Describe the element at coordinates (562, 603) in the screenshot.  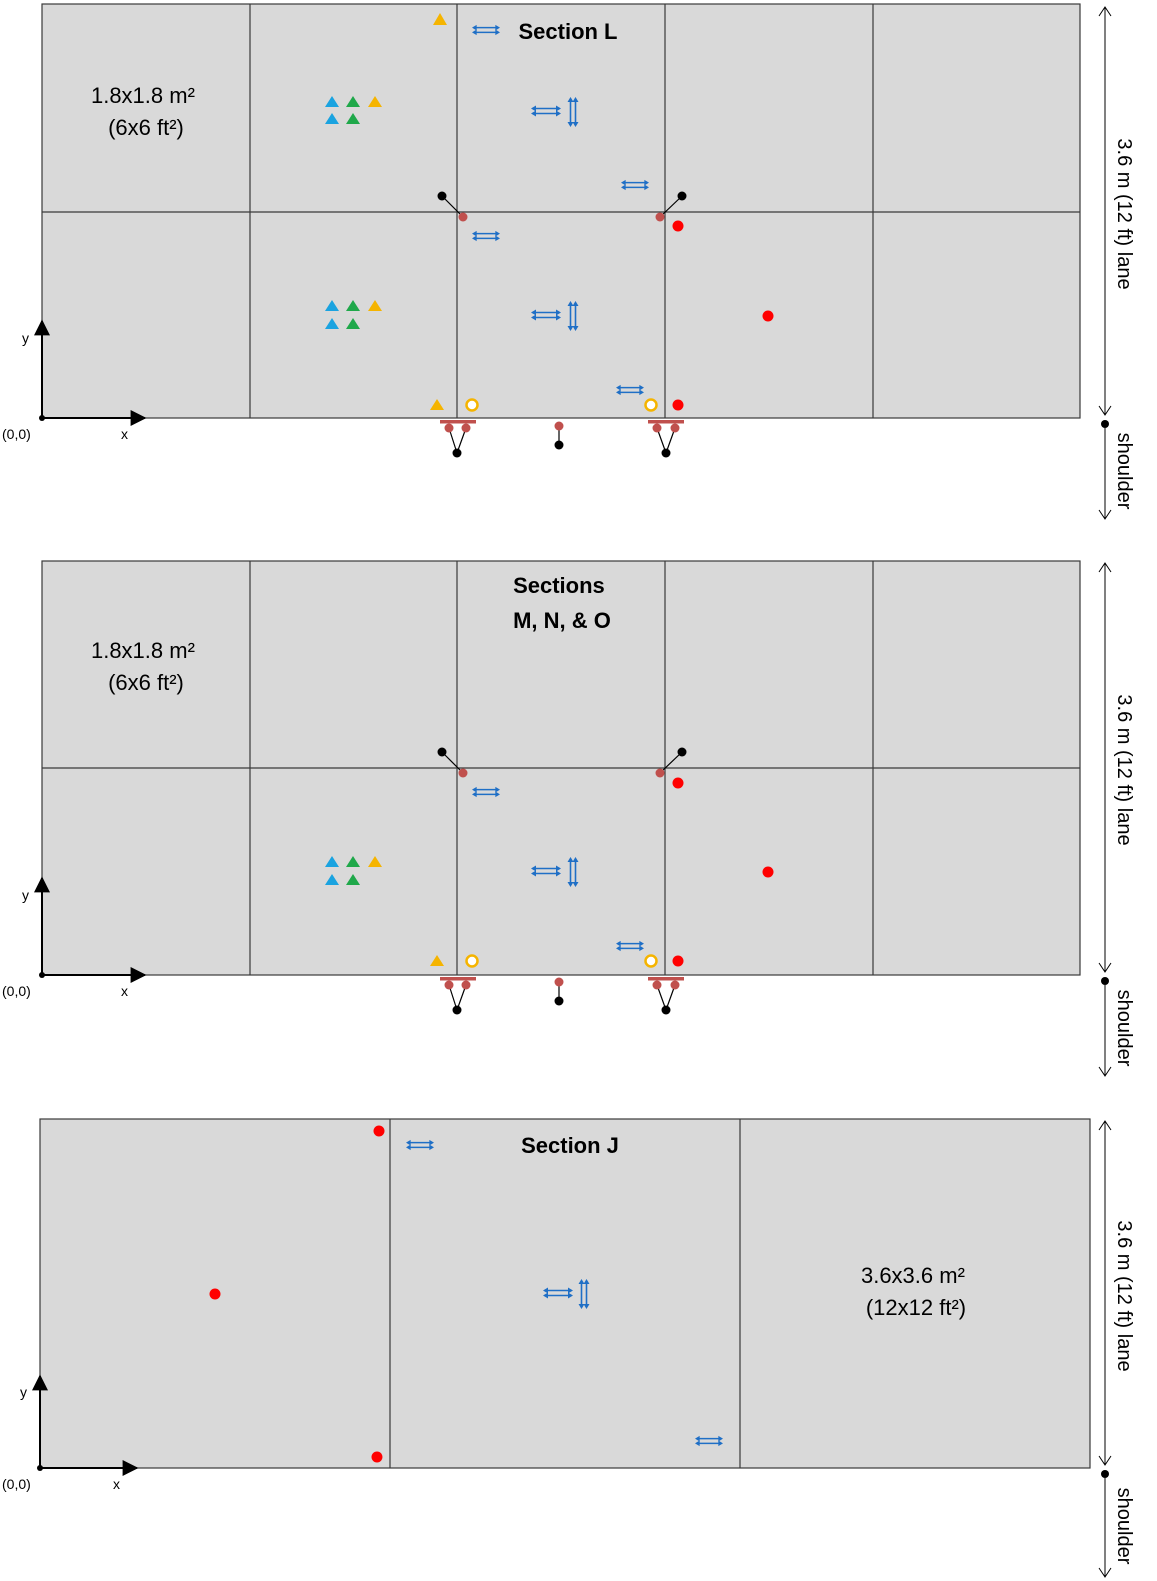
I see `section-title: Sections M, N, & O` at that location.